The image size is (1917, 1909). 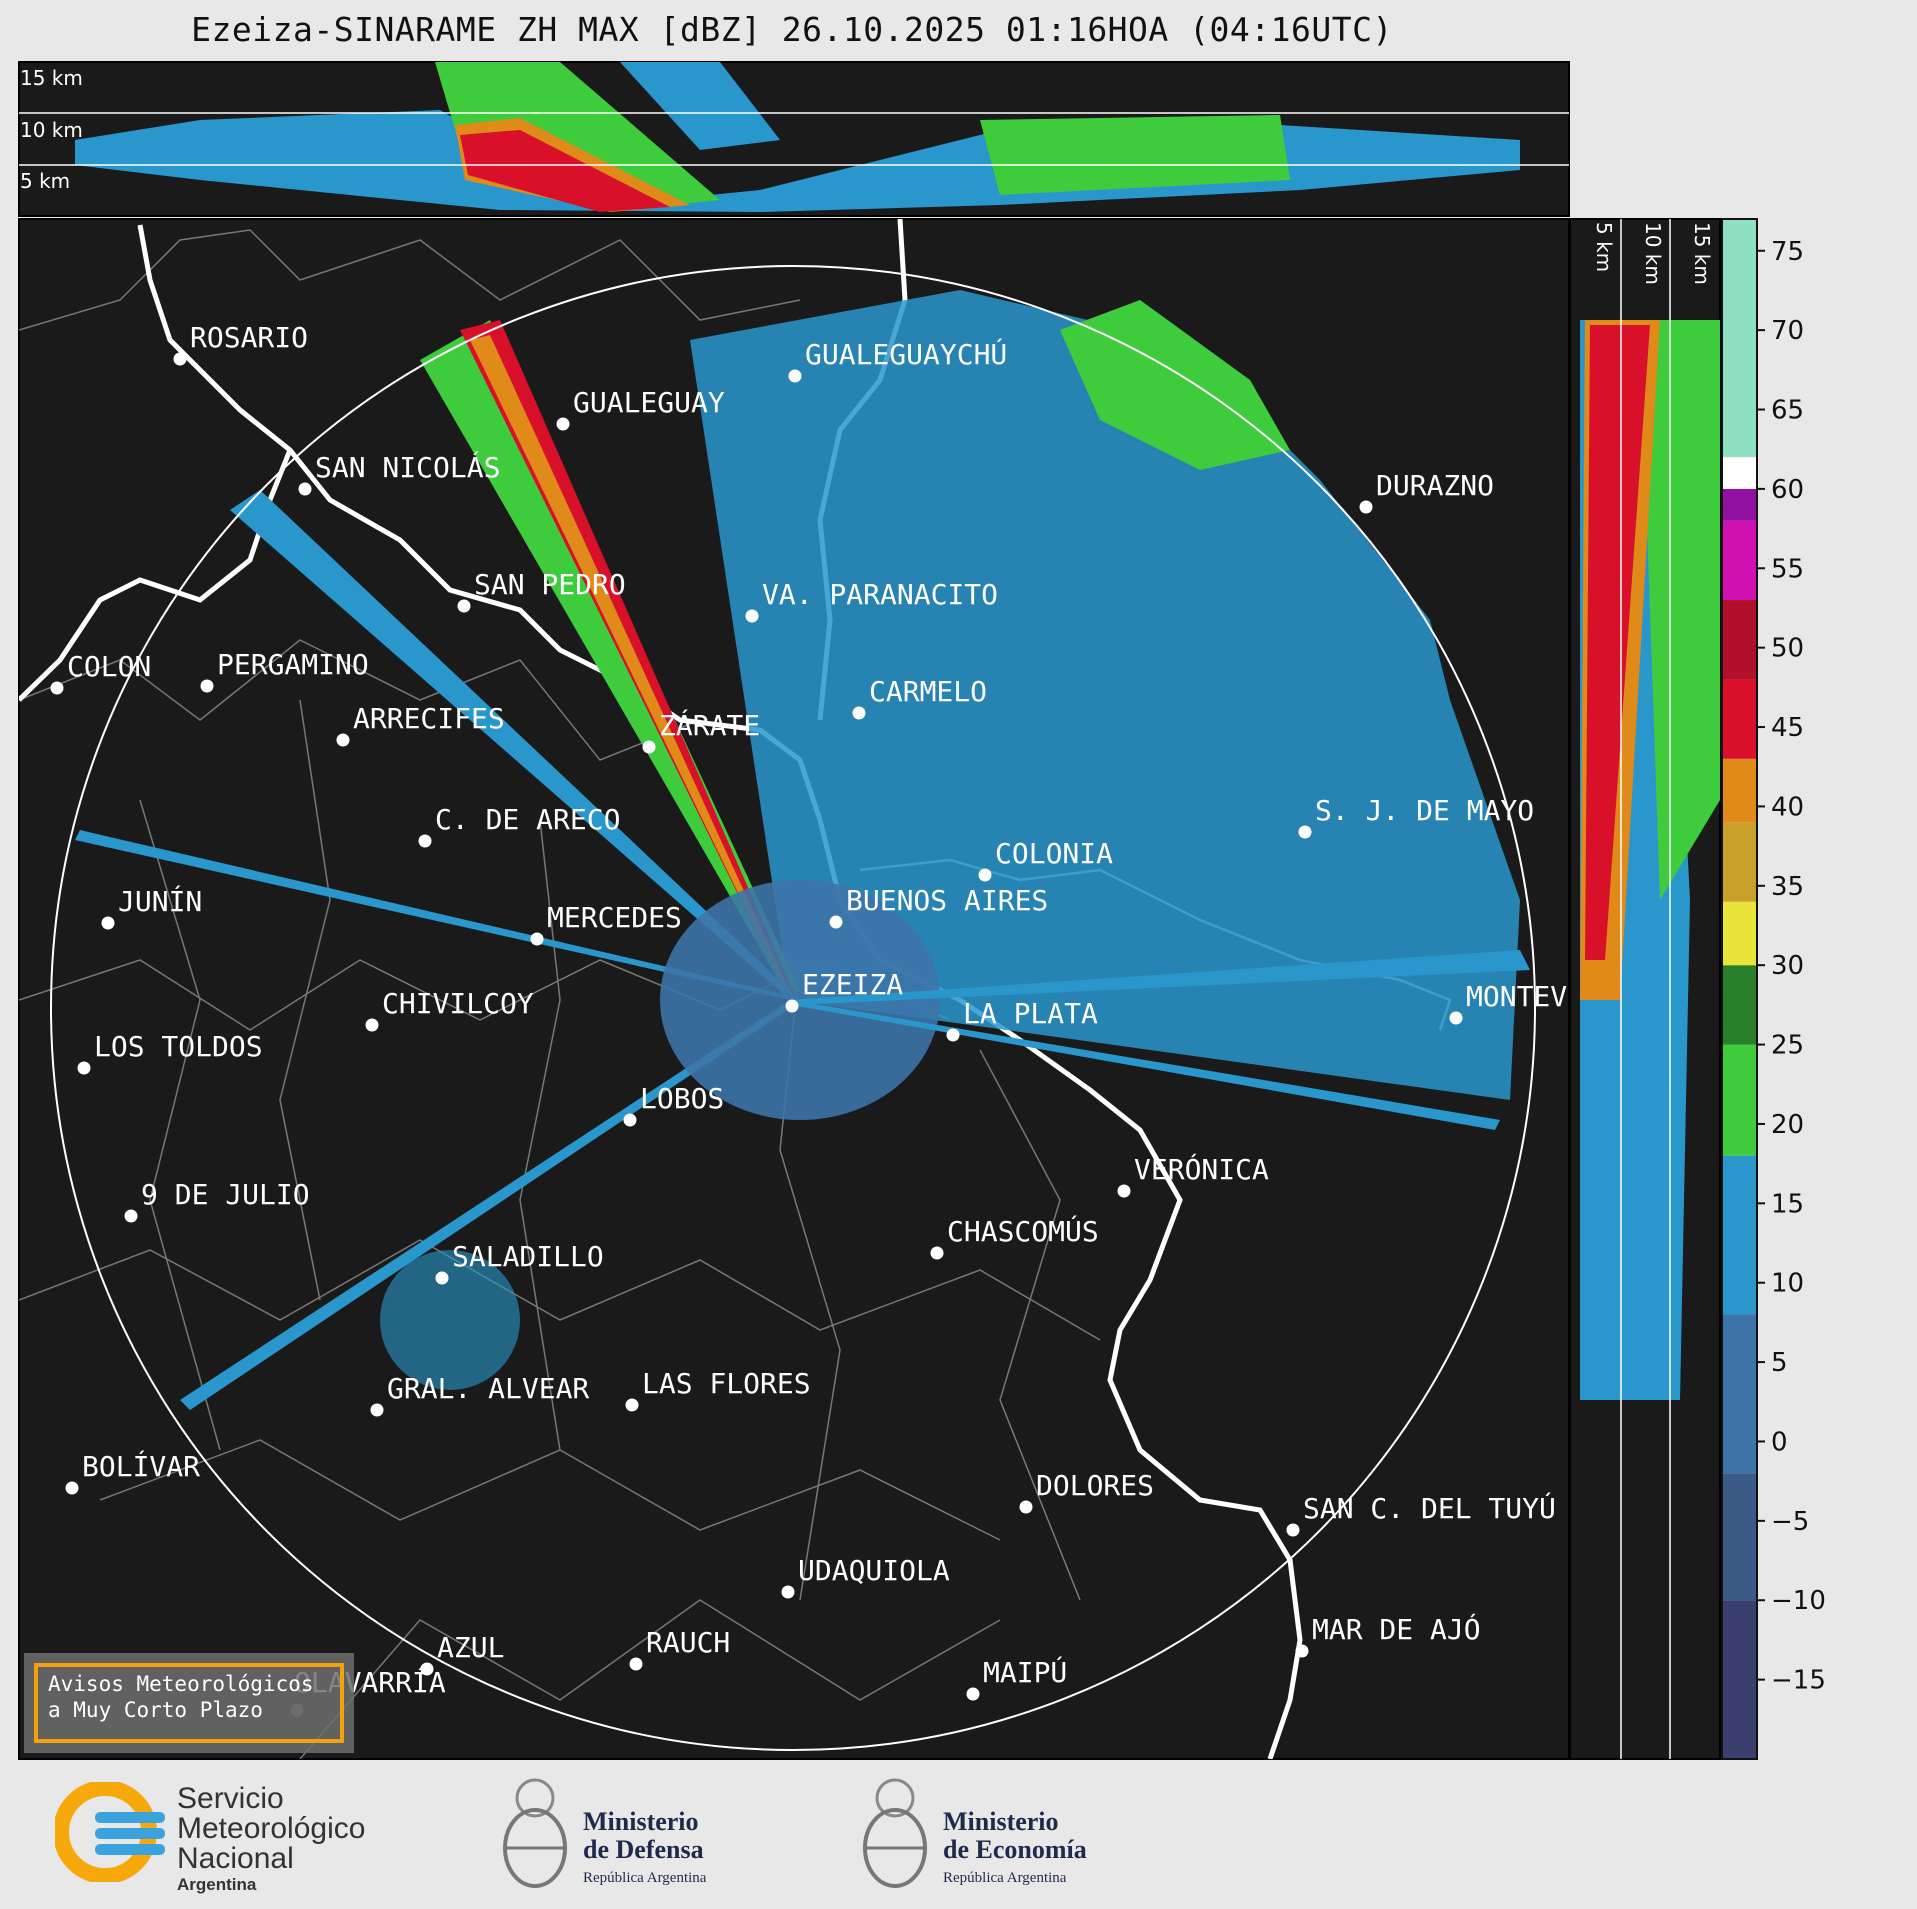 I want to click on city-label-la-plata: LA PLATA, so click(x=1030, y=1013).